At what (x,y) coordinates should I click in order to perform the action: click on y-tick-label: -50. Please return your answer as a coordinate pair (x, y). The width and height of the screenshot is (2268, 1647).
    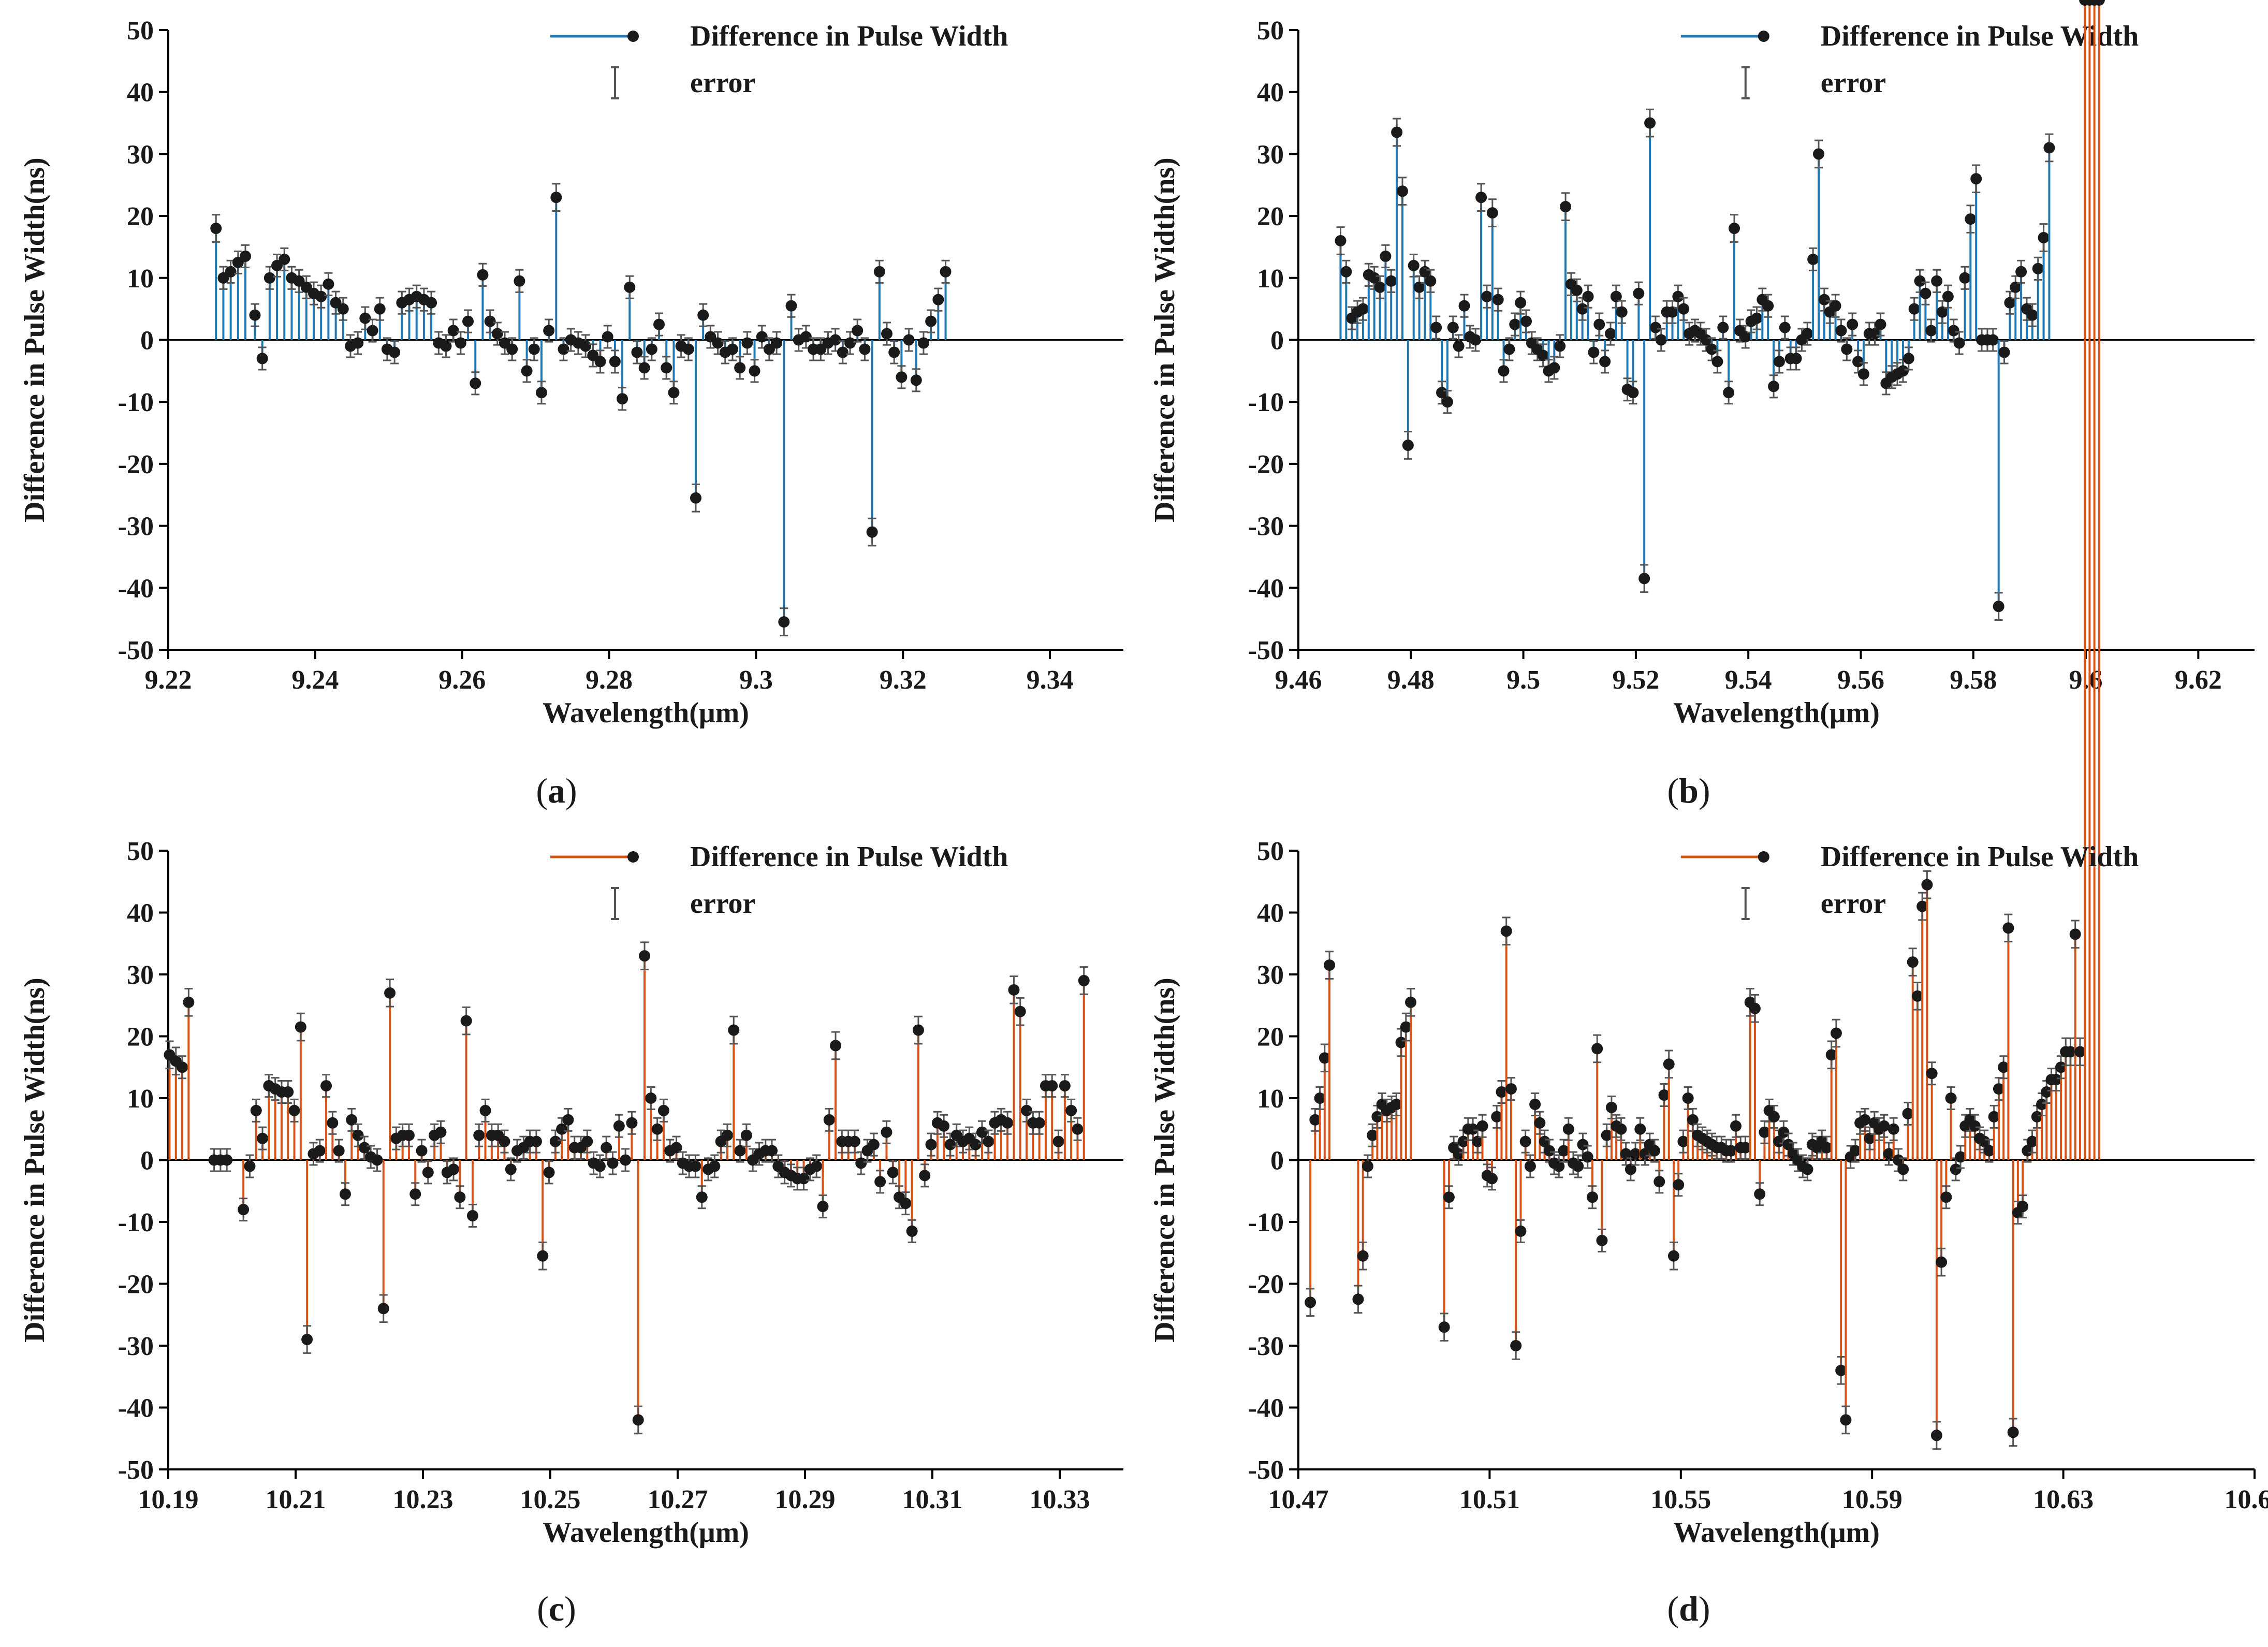
    Looking at the image, I should click on (136, 650).